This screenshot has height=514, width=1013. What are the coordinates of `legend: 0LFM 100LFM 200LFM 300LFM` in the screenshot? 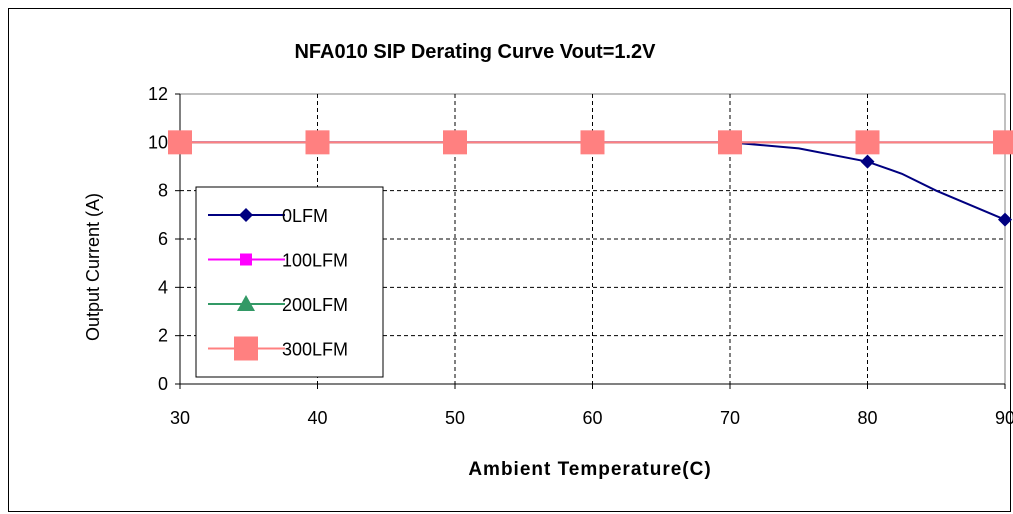 It's located at (289, 282).